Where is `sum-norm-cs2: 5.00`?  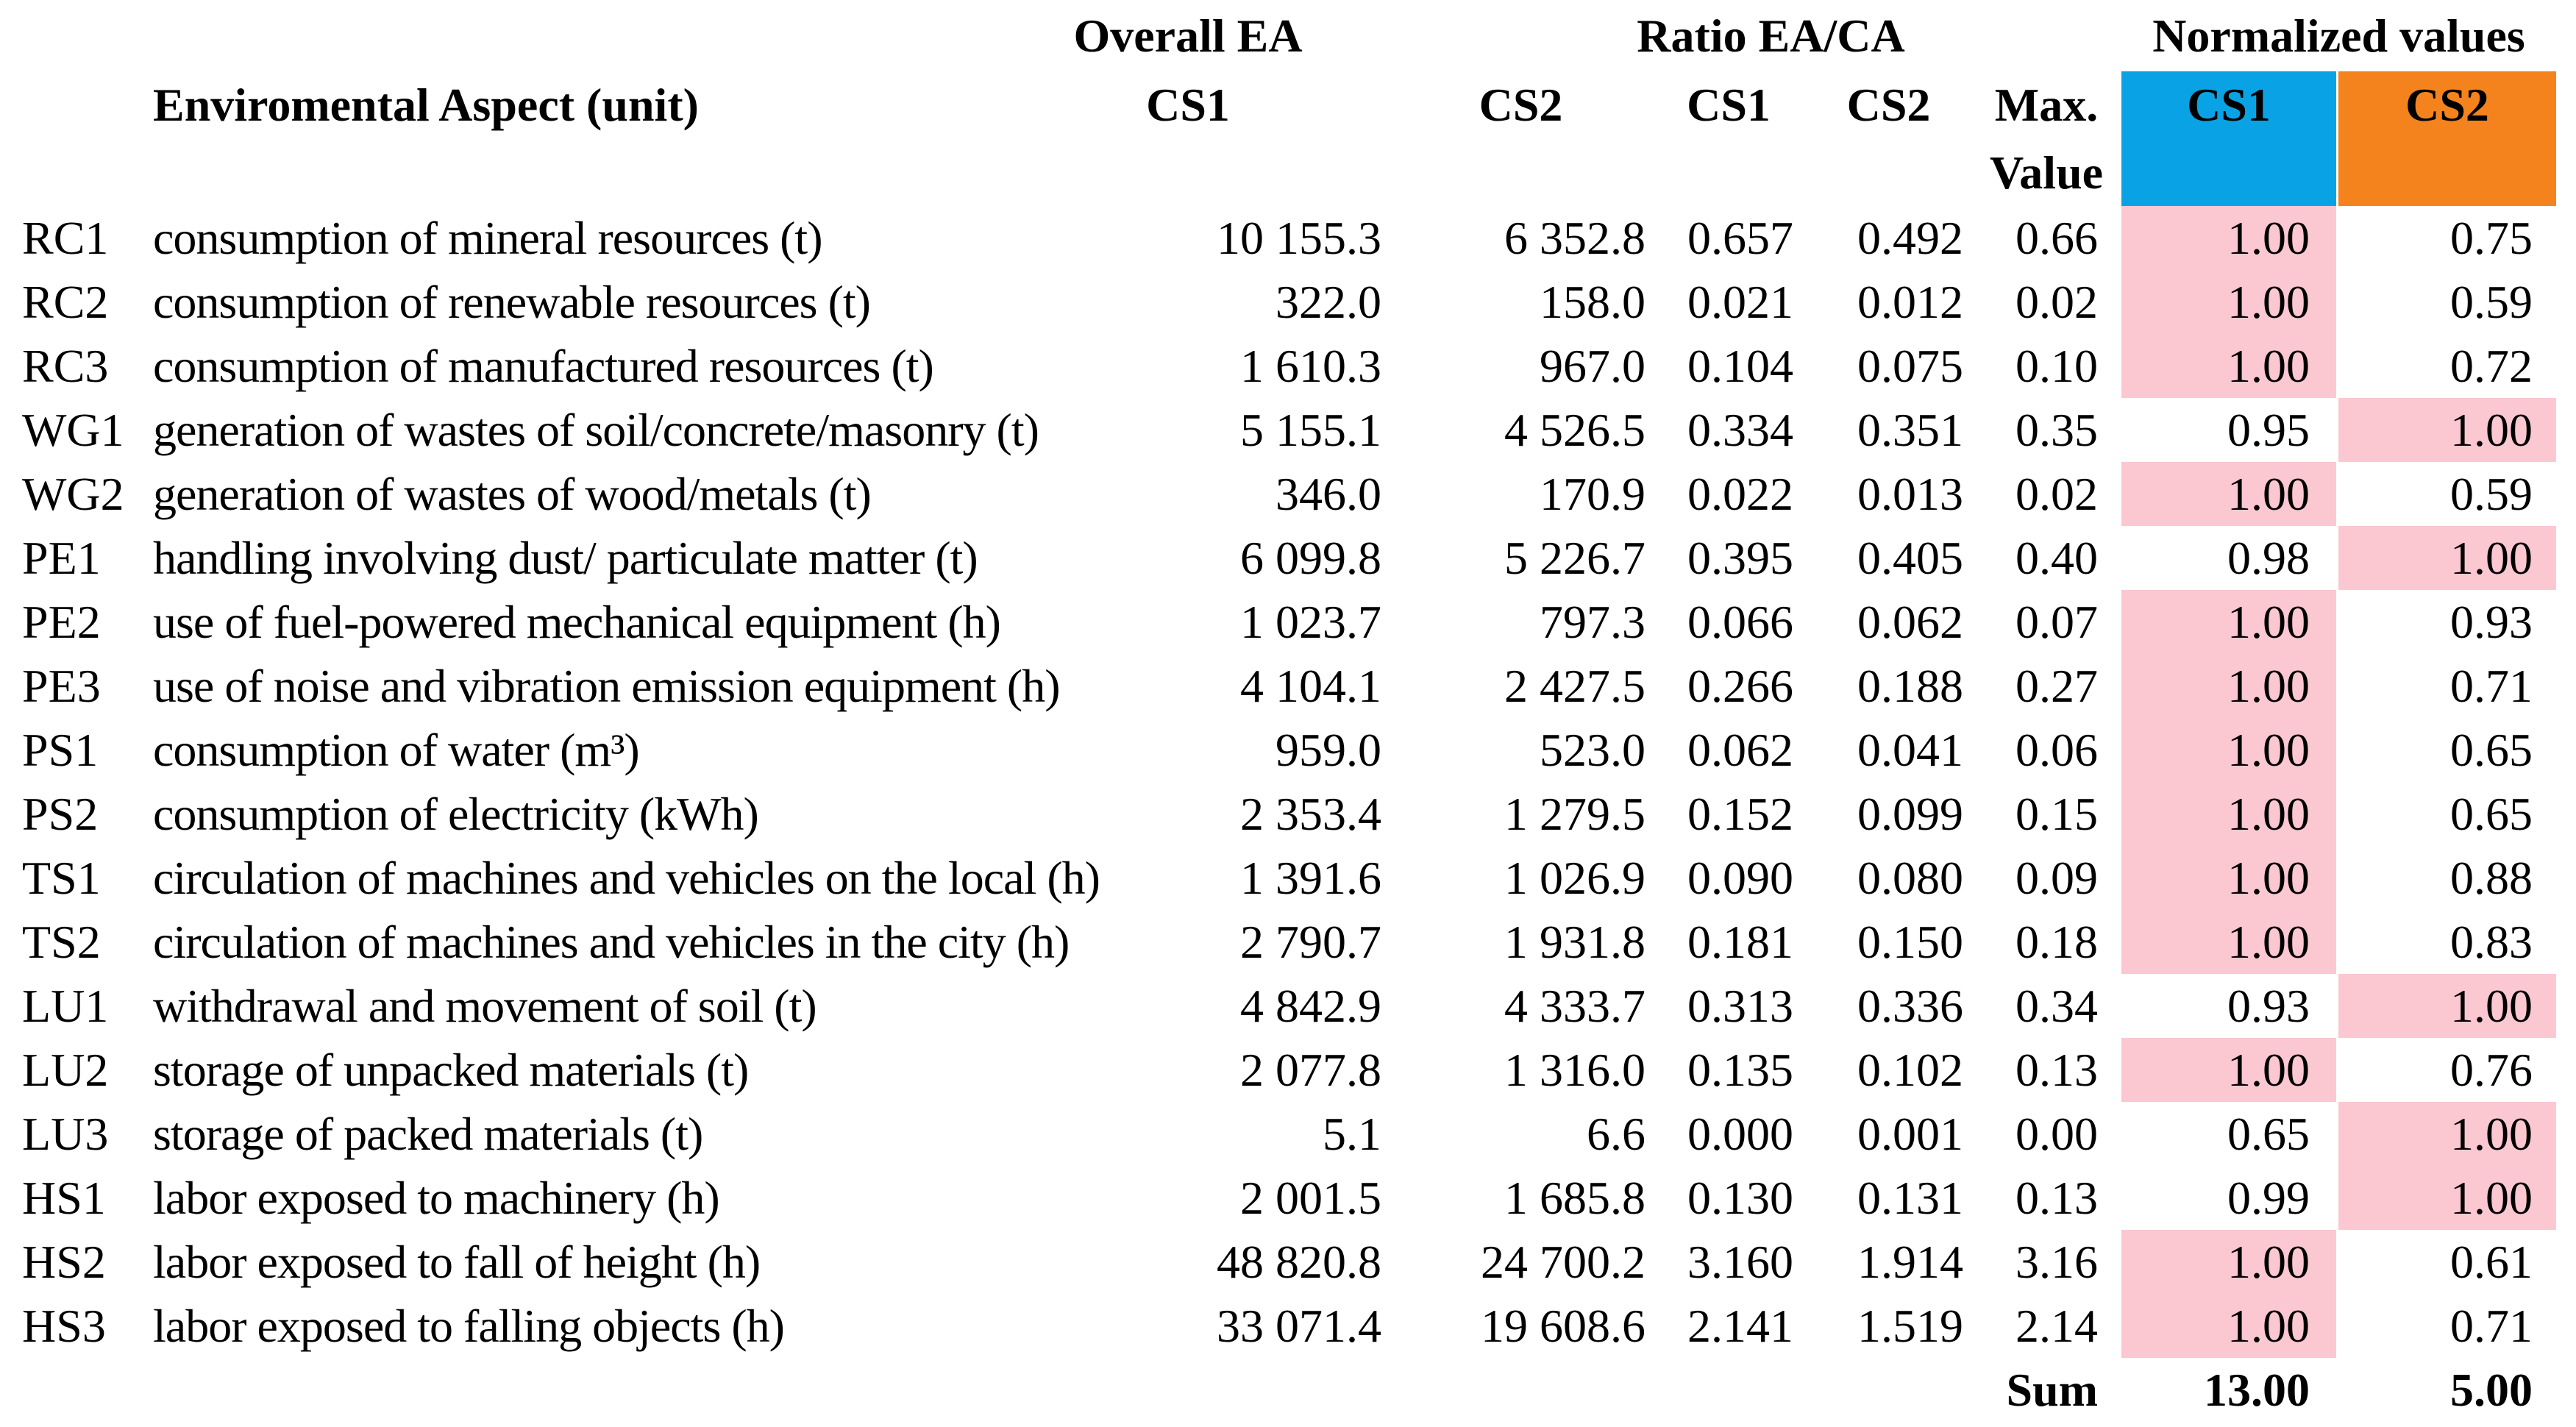
sum-norm-cs2: 5.00 is located at coordinates (2446, 1390).